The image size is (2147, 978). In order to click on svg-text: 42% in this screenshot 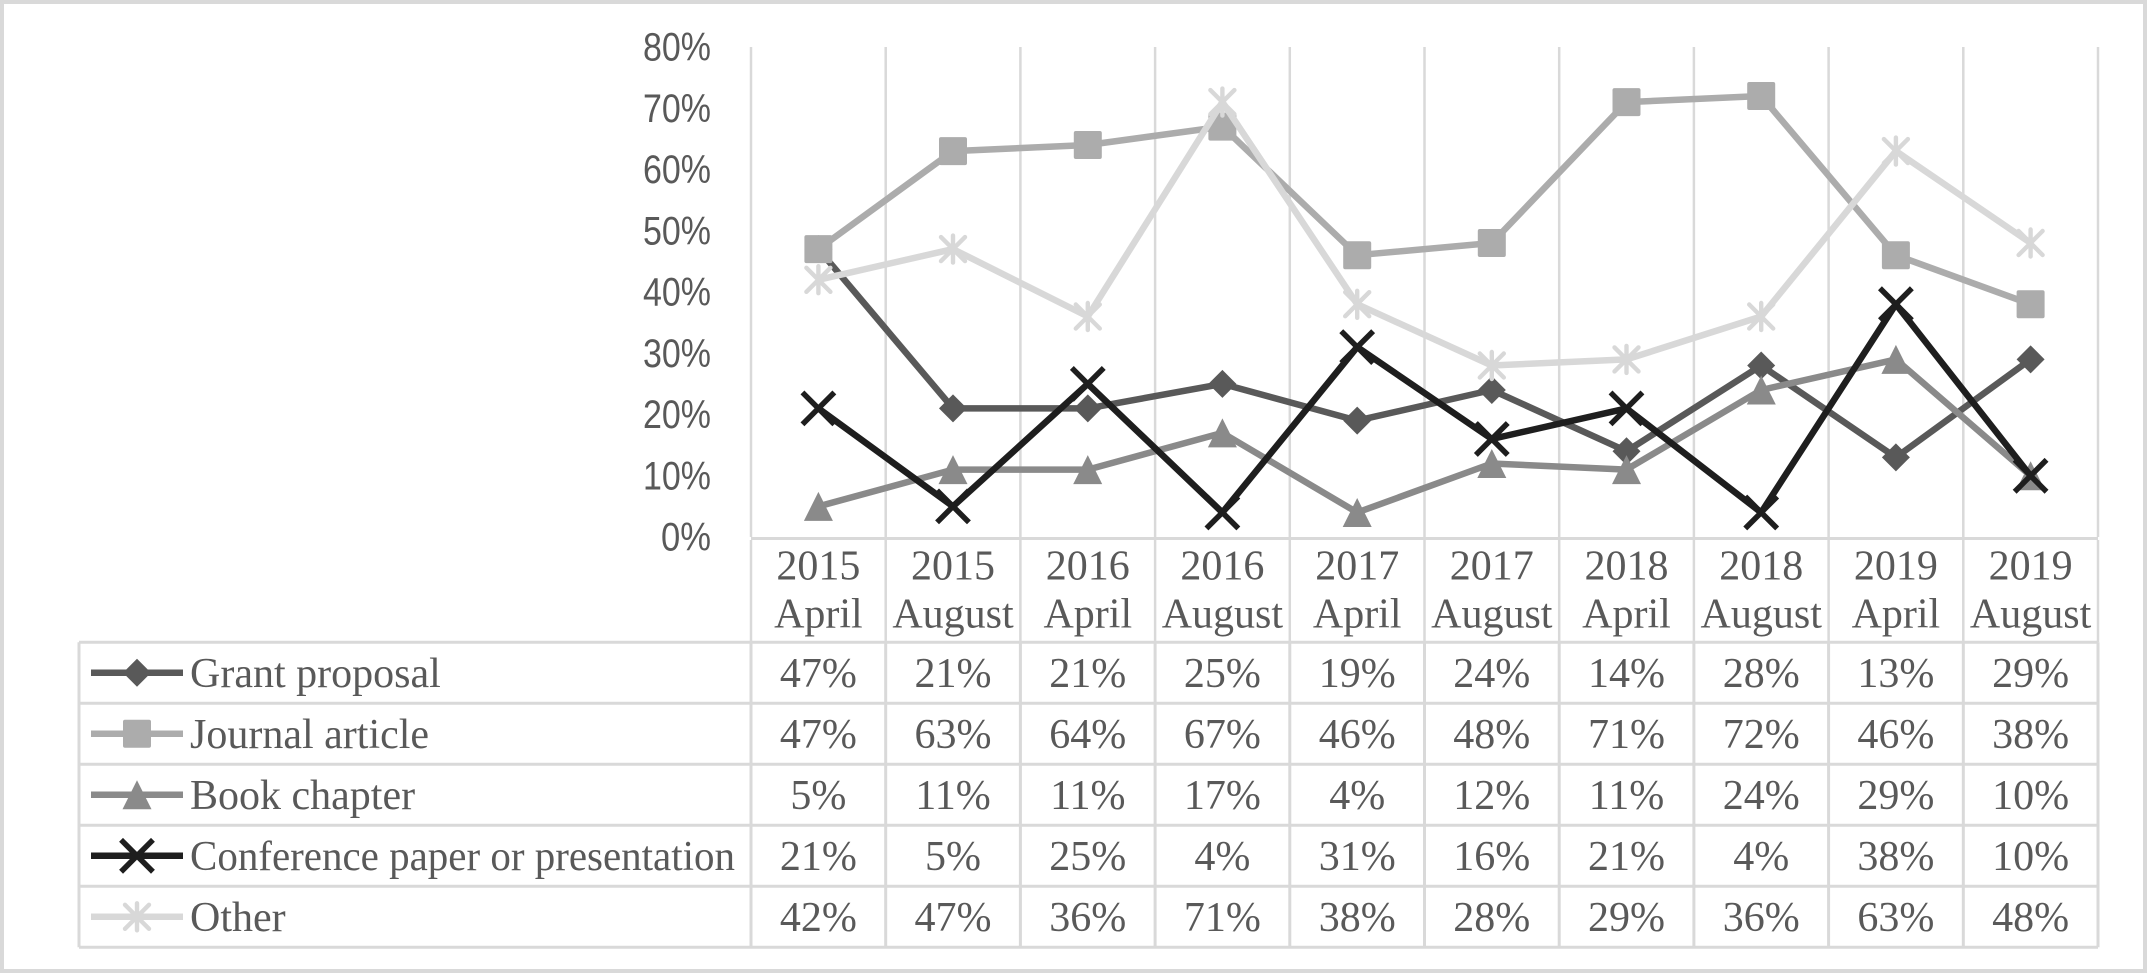, I will do `click(818, 918)`.